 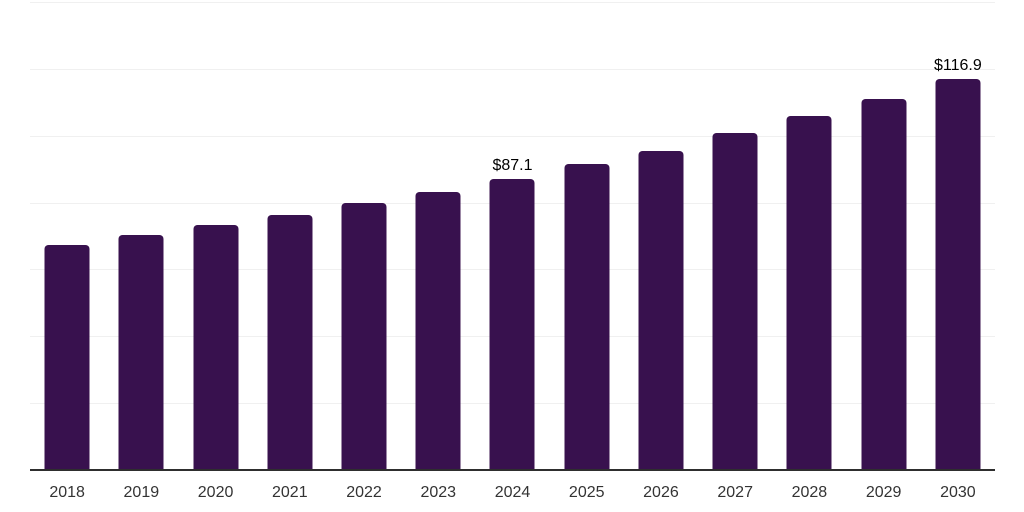 What do you see at coordinates (141, 492) in the screenshot?
I see `x-tick-label-2019: 2019` at bounding box center [141, 492].